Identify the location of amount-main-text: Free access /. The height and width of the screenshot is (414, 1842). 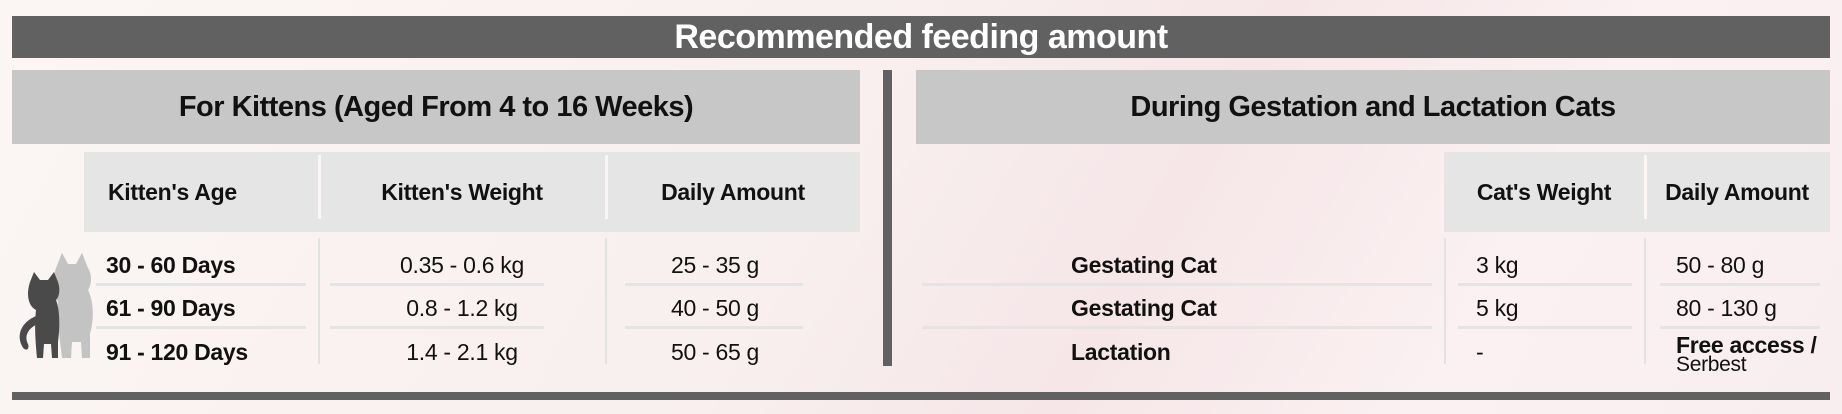
(1746, 345).